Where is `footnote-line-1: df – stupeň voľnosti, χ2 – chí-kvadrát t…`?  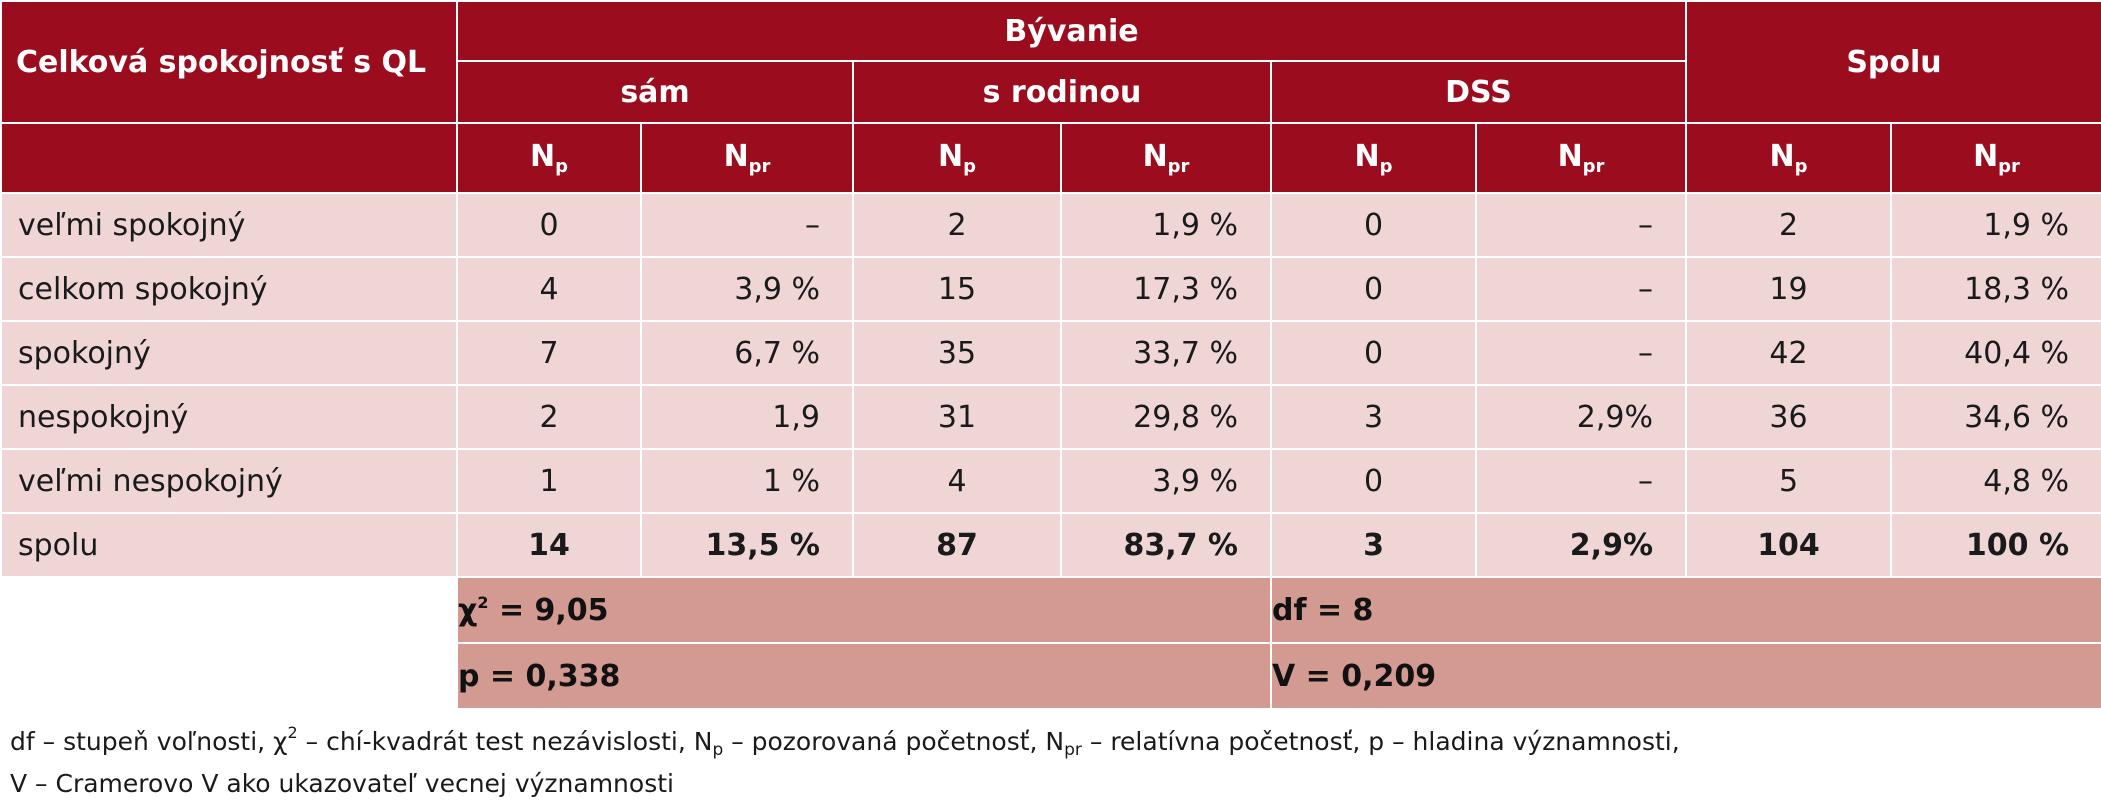
footnote-line-1: df – stupeň voľnosti, χ2 – chí-kvadrát t… is located at coordinates (845, 741).